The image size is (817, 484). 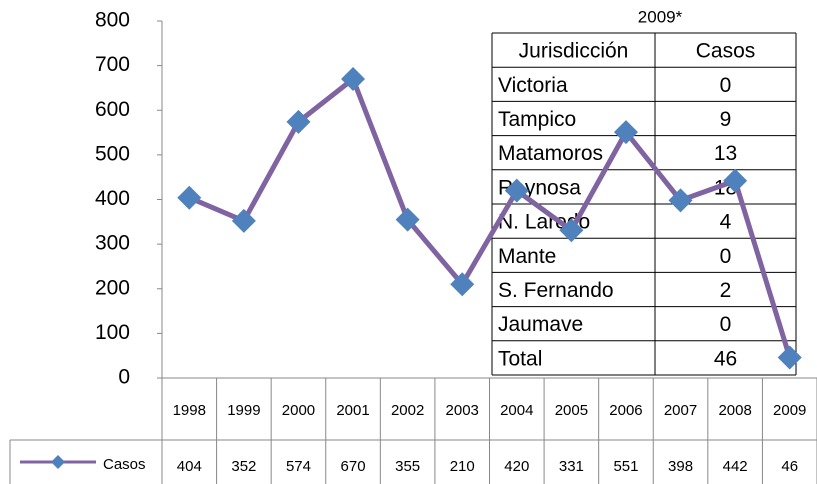 What do you see at coordinates (789, 466) in the screenshot?
I see `table-value: 46` at bounding box center [789, 466].